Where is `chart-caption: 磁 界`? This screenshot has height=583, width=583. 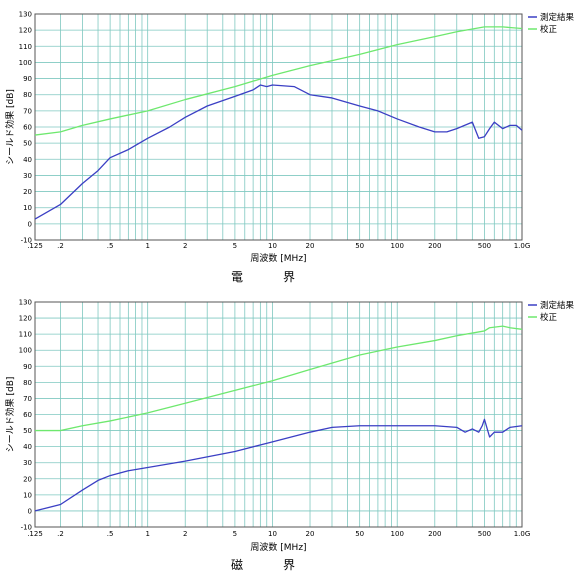
chart-caption: 磁 界 is located at coordinates (270, 564).